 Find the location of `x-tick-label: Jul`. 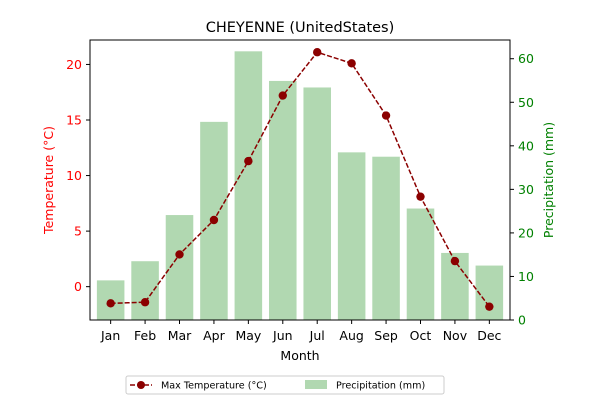

x-tick-label: Jul is located at coordinates (317, 335).